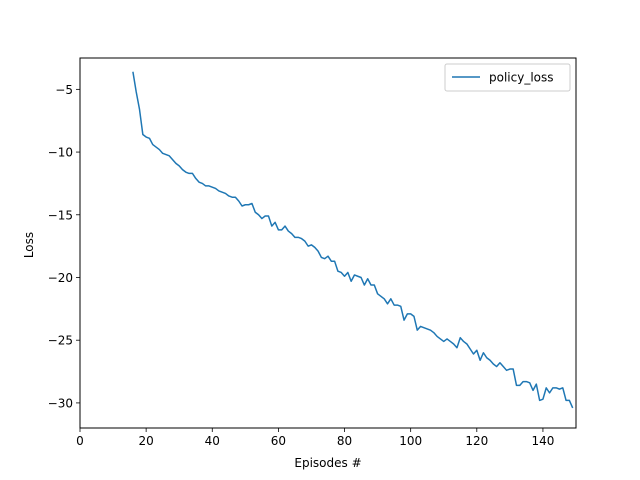 This screenshot has width=640, height=480. I want to click on legend-box, so click(507, 77).